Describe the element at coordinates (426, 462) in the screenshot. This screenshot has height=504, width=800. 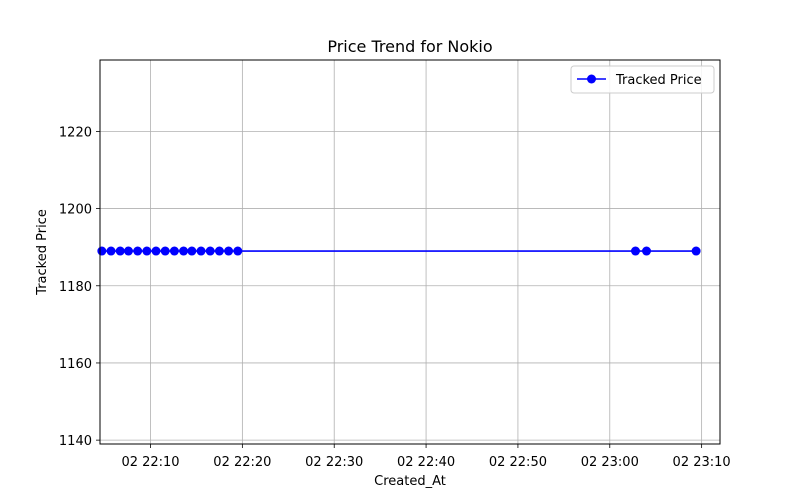
I see `x-tick-label: 02 22:40` at that location.